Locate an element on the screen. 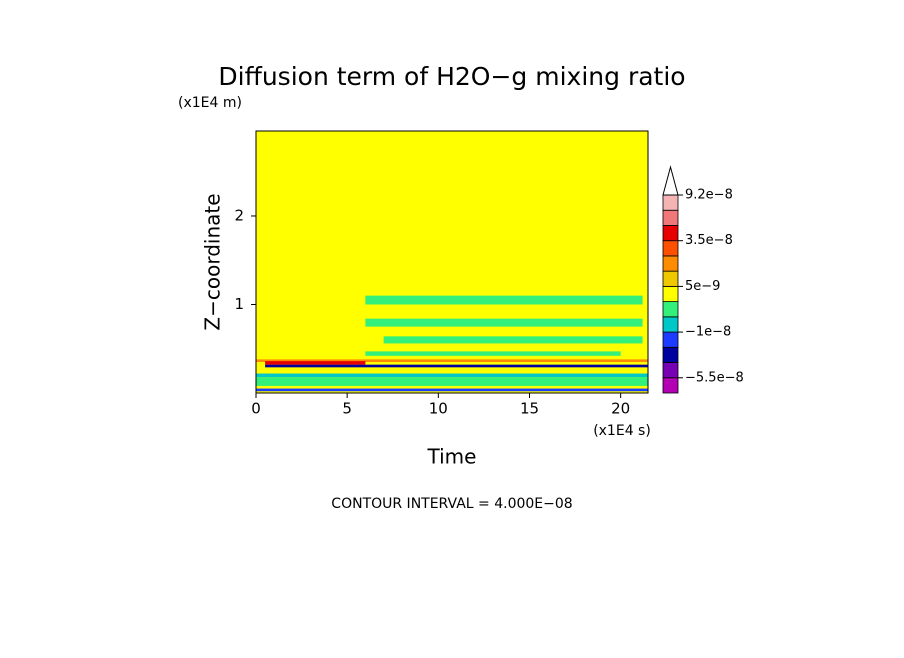 The height and width of the screenshot is (658, 904). x-tick-label: 10 is located at coordinates (438, 409).